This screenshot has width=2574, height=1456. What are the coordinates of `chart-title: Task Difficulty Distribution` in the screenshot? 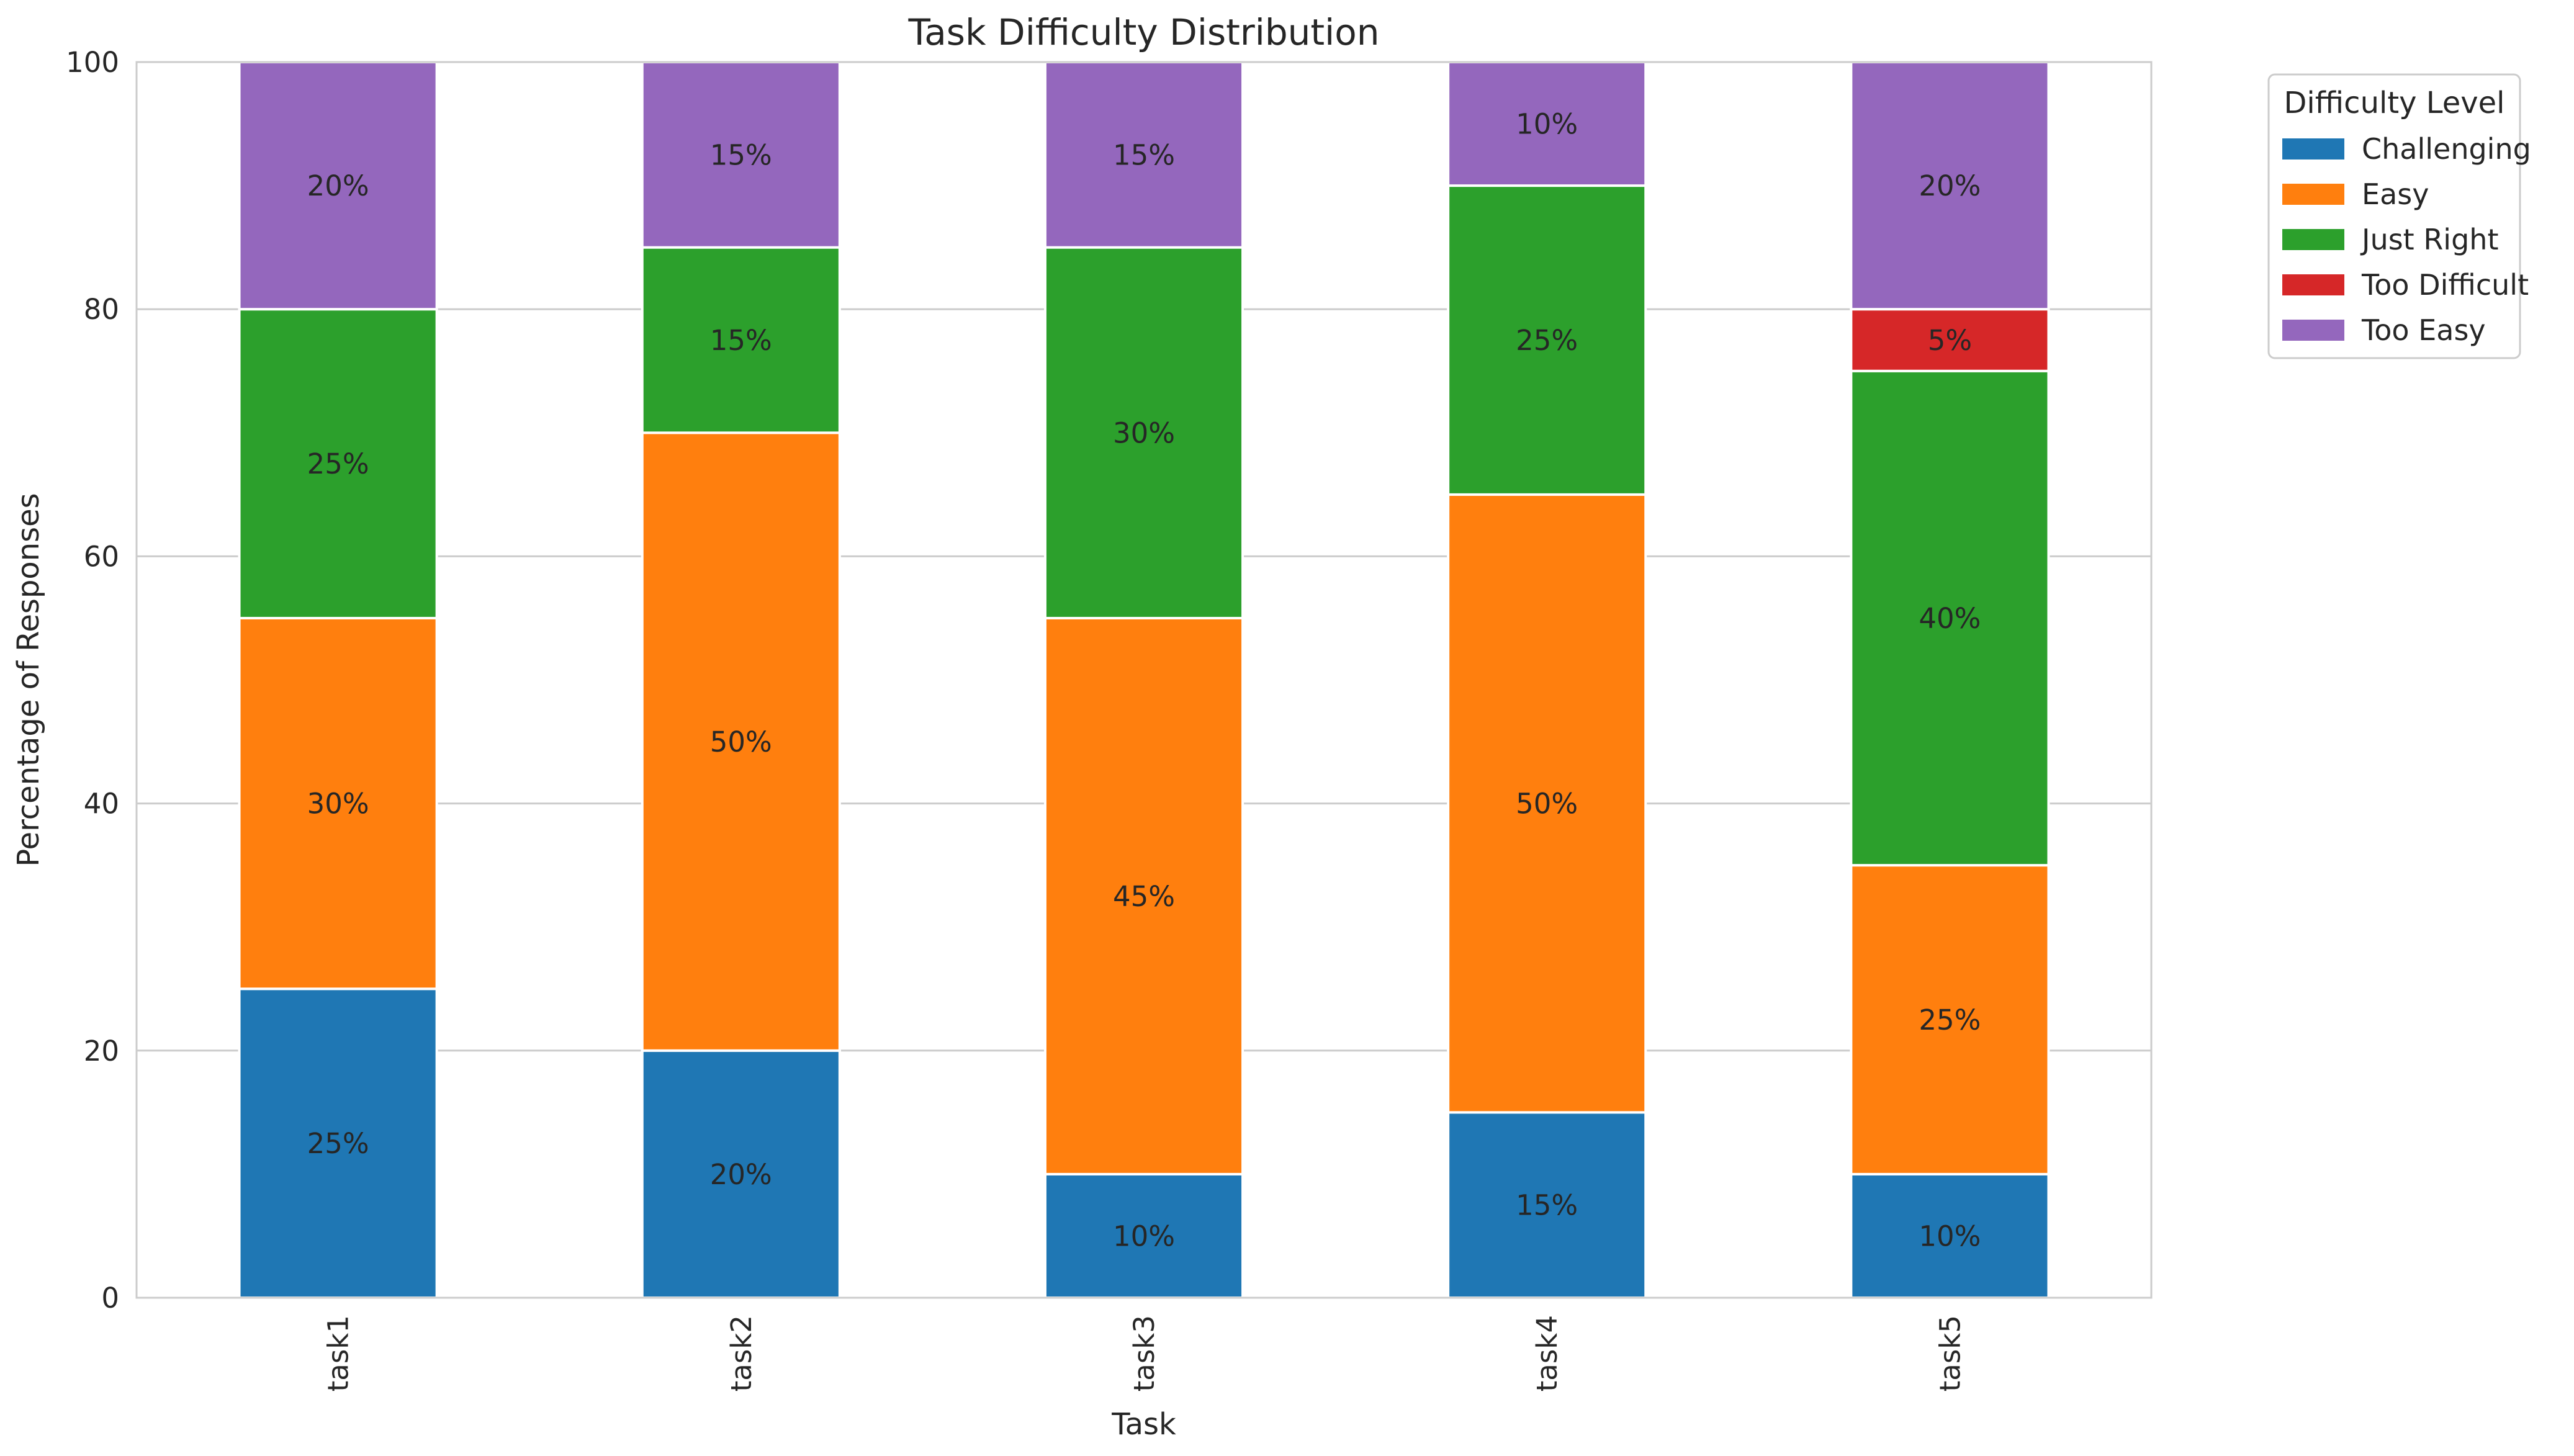 It's located at (1143, 32).